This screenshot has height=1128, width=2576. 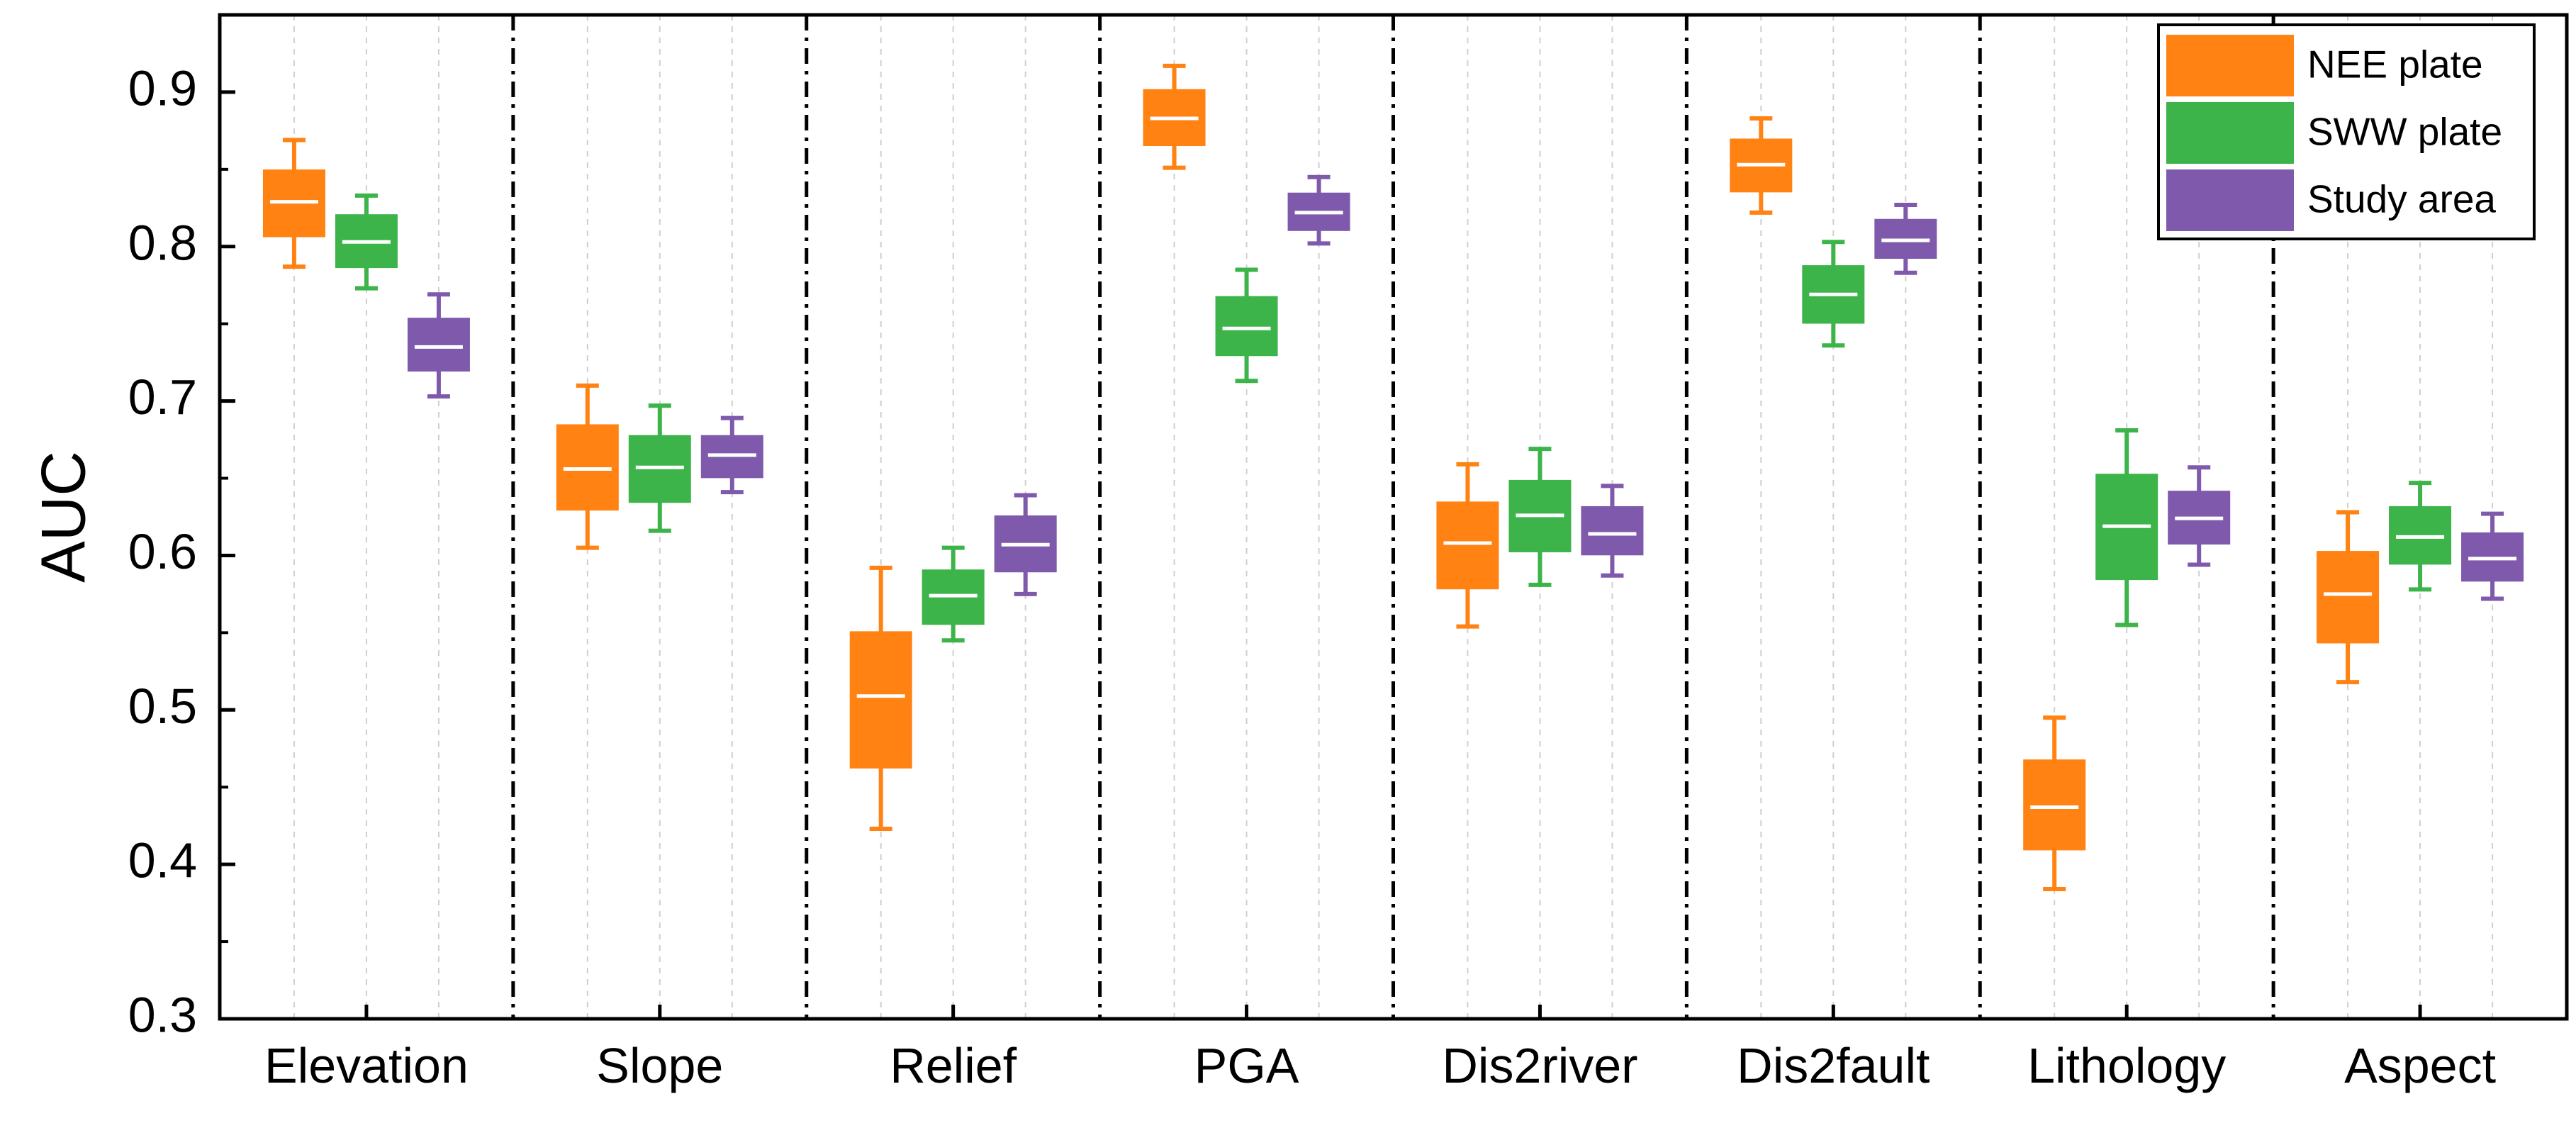 I want to click on box-aspect-nee-plate, so click(x=2348, y=597).